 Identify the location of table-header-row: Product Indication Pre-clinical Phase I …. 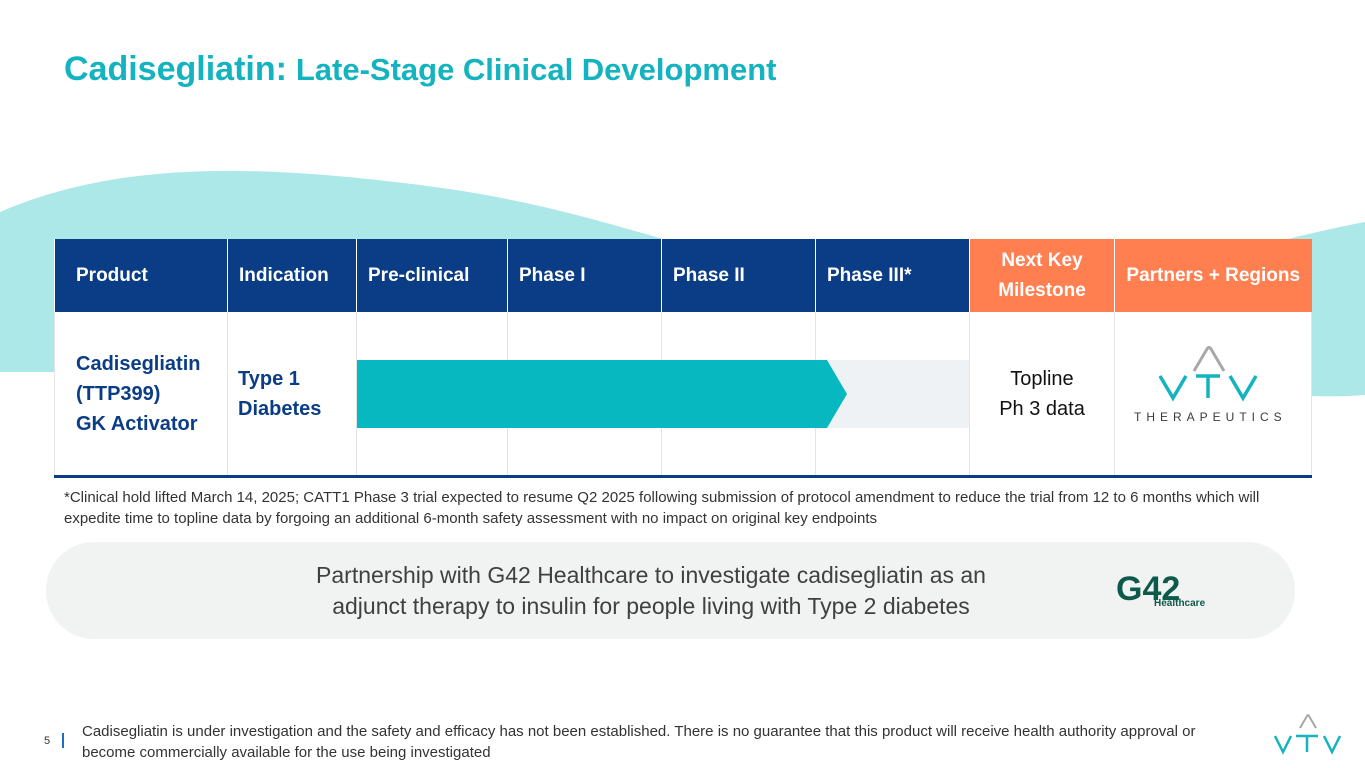
(683, 275).